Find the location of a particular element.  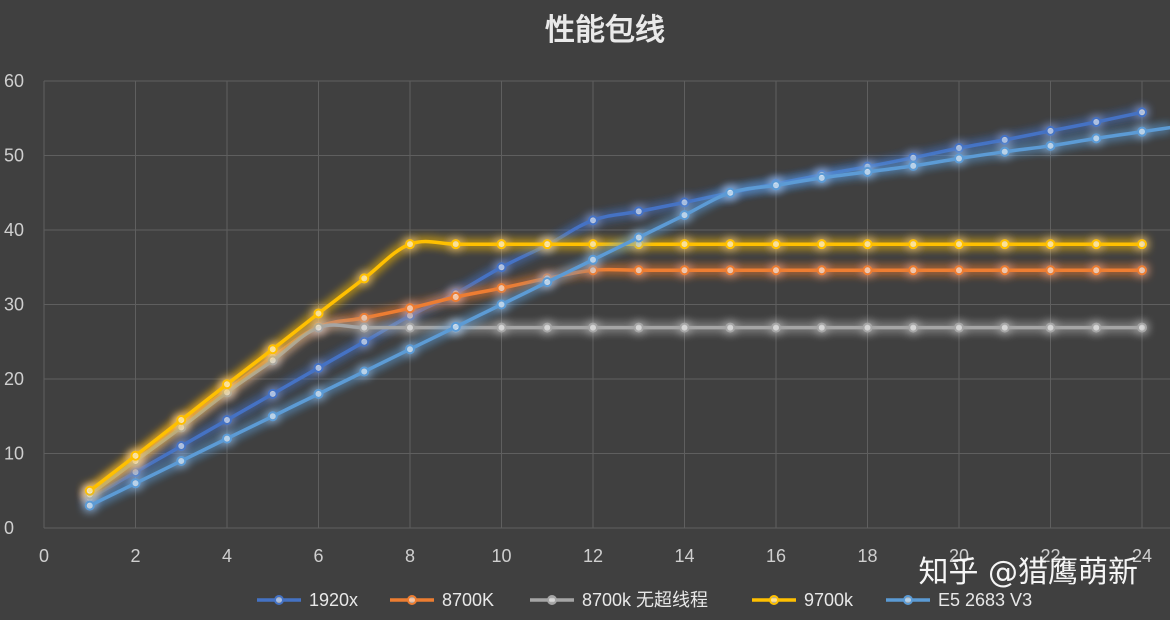

x-tick-label: 4 is located at coordinates (227, 556).